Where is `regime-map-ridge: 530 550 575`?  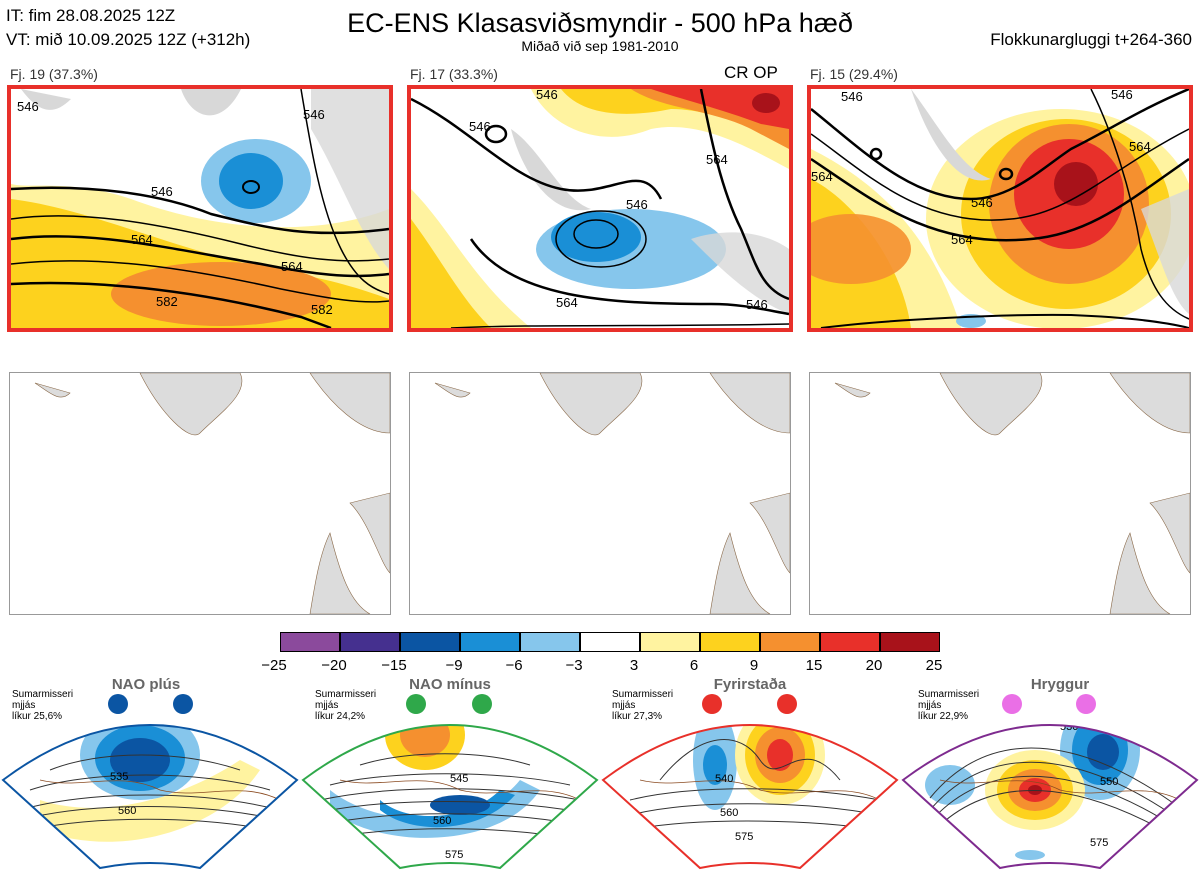
regime-map-ridge: 530 550 575 is located at coordinates (1050, 782).